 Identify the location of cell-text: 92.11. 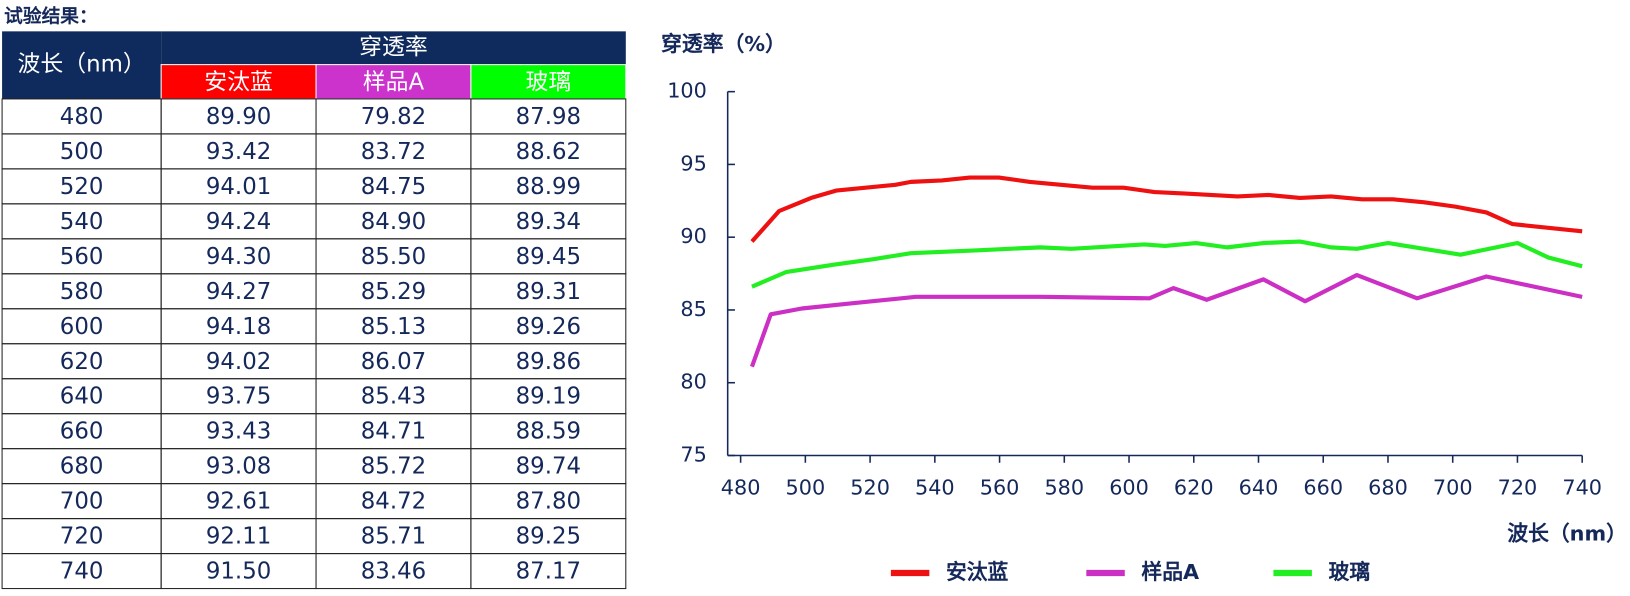
(238, 537).